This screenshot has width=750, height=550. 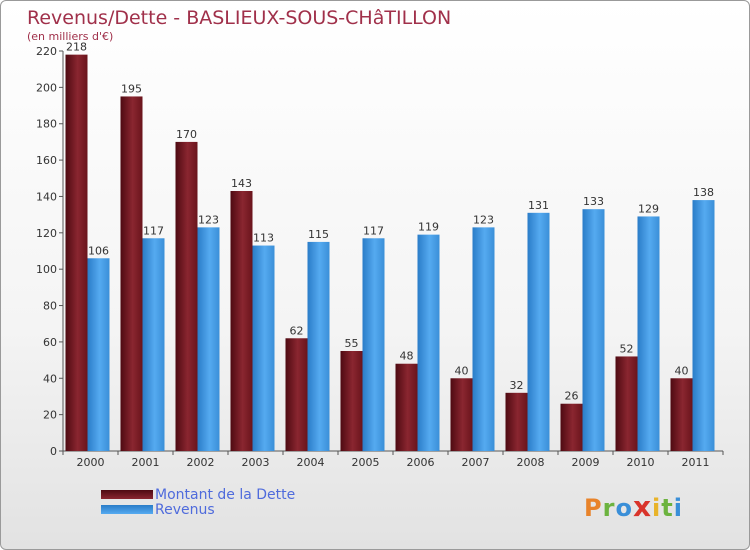 What do you see at coordinates (50, 415) in the screenshot?
I see `y-tick-label: 20` at bounding box center [50, 415].